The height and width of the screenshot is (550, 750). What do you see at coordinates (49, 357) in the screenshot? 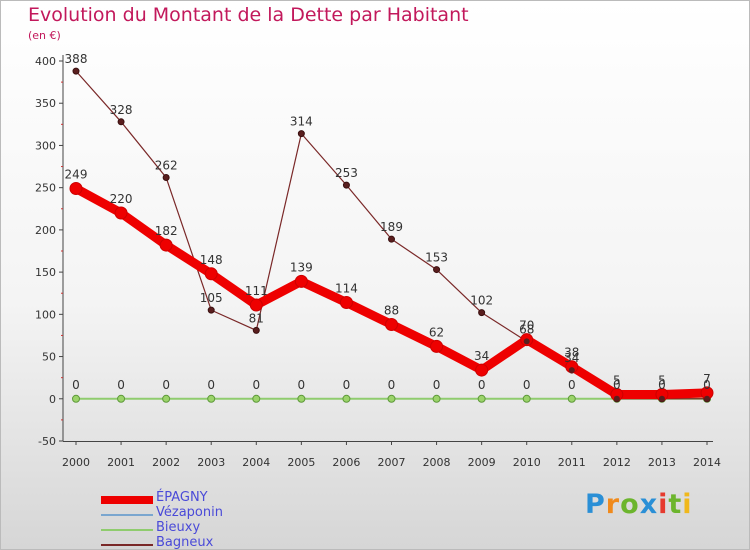
I see `y-tick-label: 50` at bounding box center [49, 357].